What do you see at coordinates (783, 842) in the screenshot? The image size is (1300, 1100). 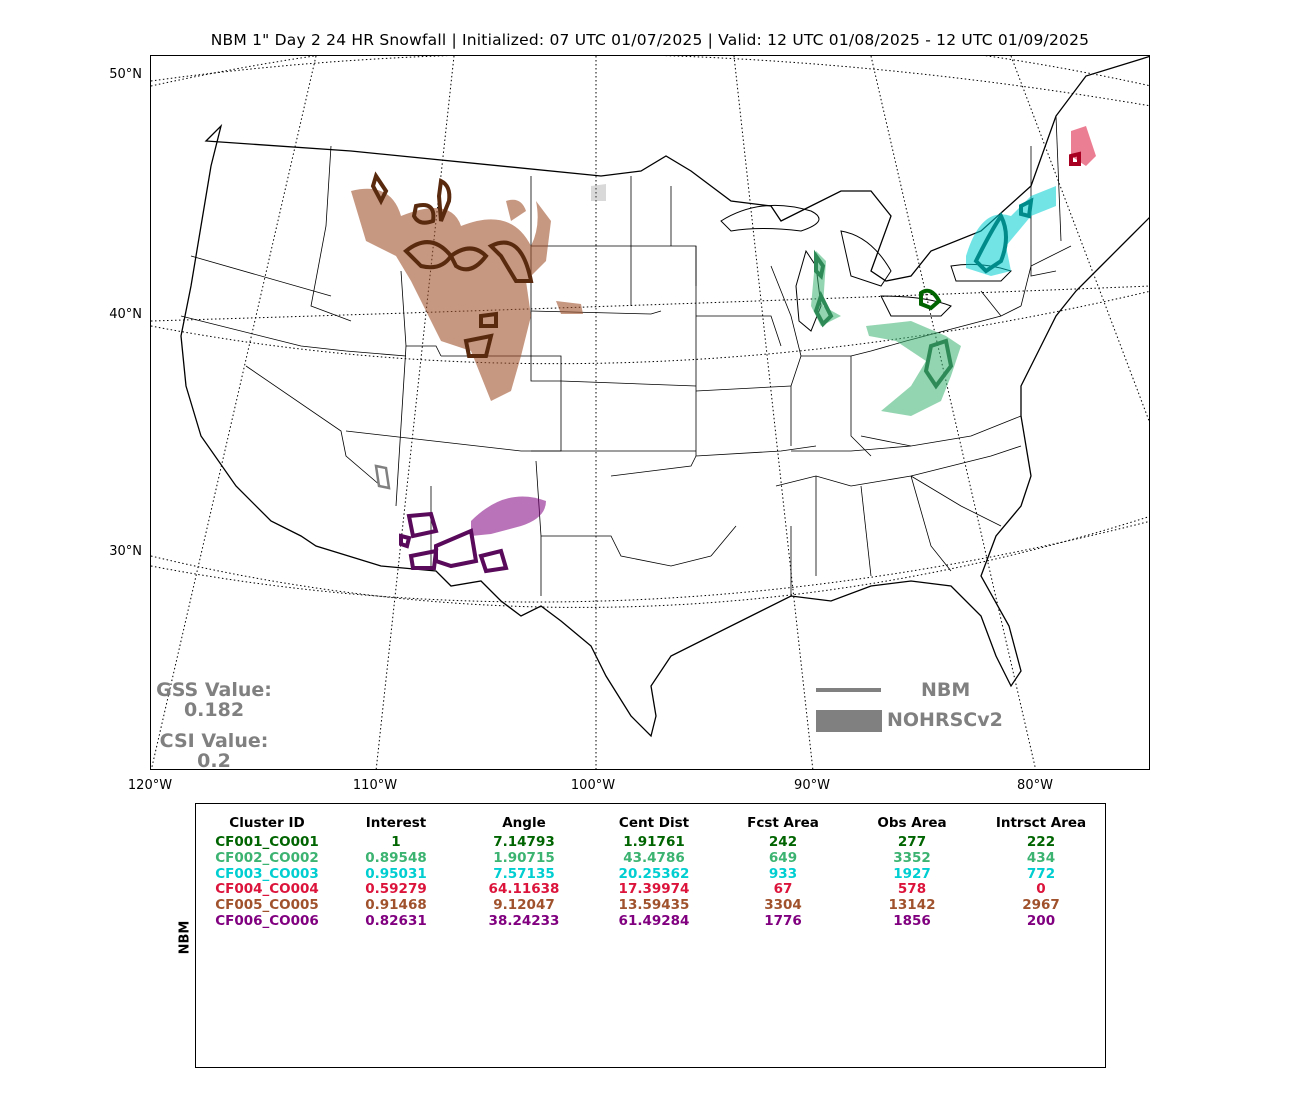 I see `table-cell-fcst-area: 242` at bounding box center [783, 842].